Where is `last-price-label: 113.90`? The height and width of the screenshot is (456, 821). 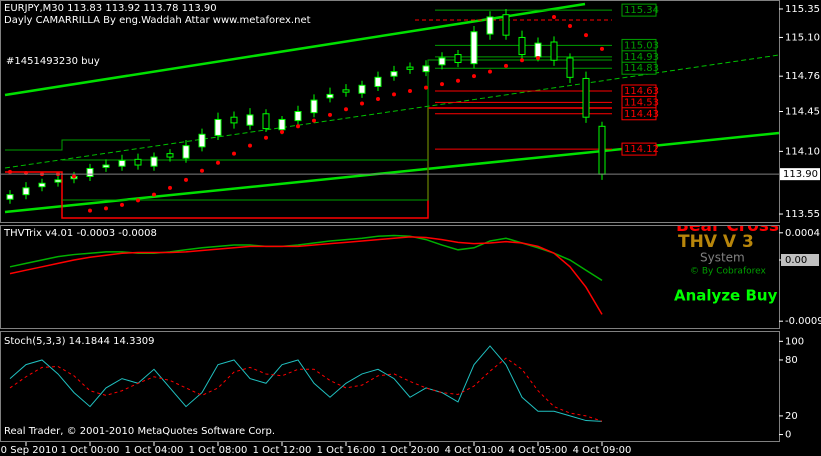 last-price-label: 113.90 is located at coordinates (800, 174).